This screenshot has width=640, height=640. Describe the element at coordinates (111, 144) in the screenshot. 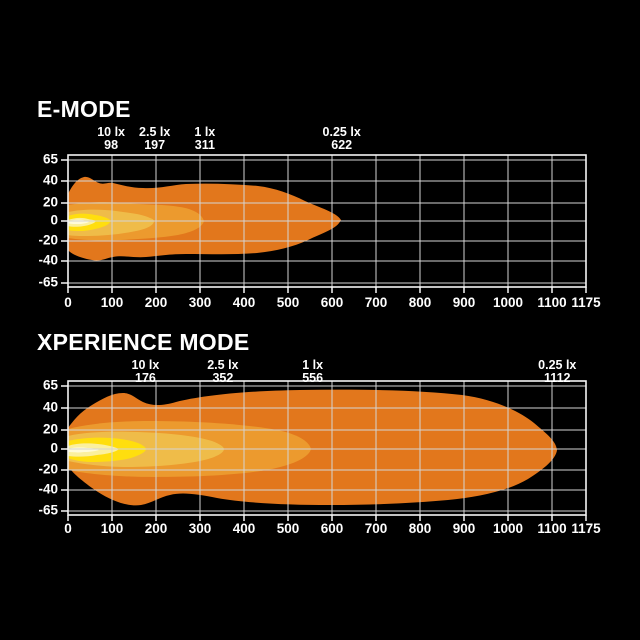

I see `lux-marker-distance: 98` at that location.